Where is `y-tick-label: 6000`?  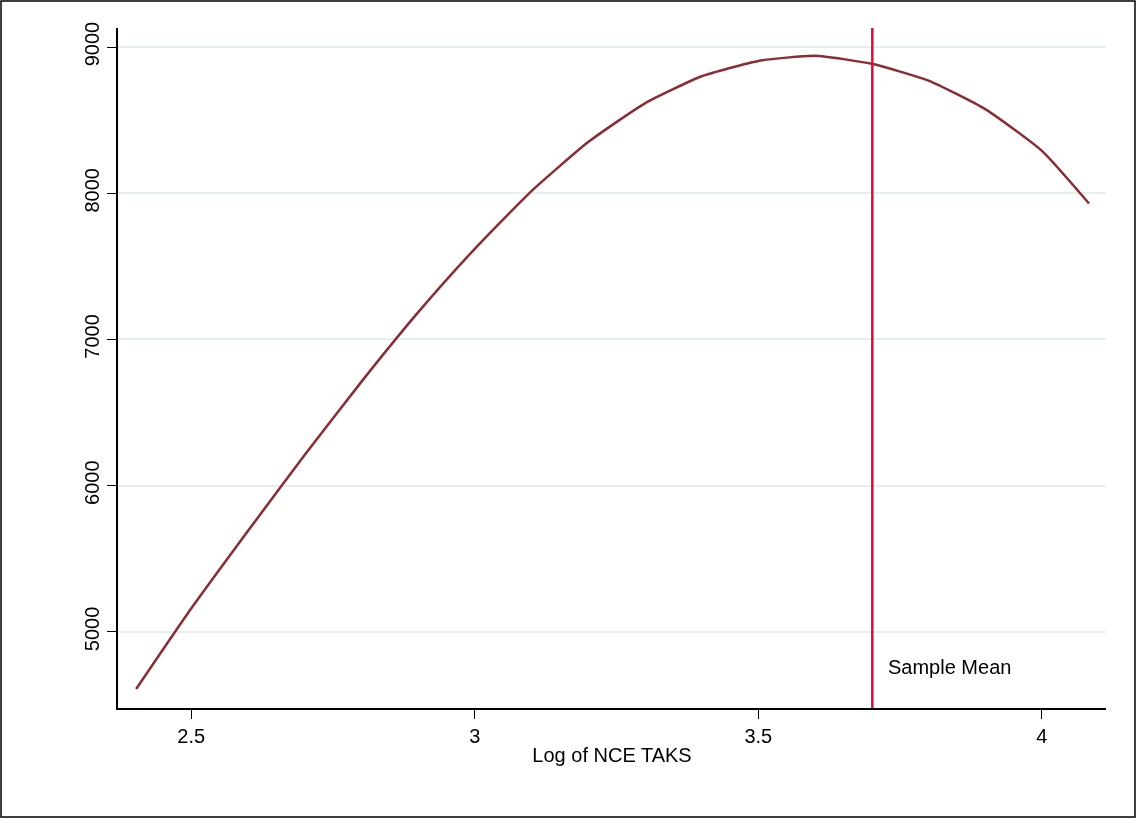
y-tick-label: 6000 is located at coordinates (92, 482).